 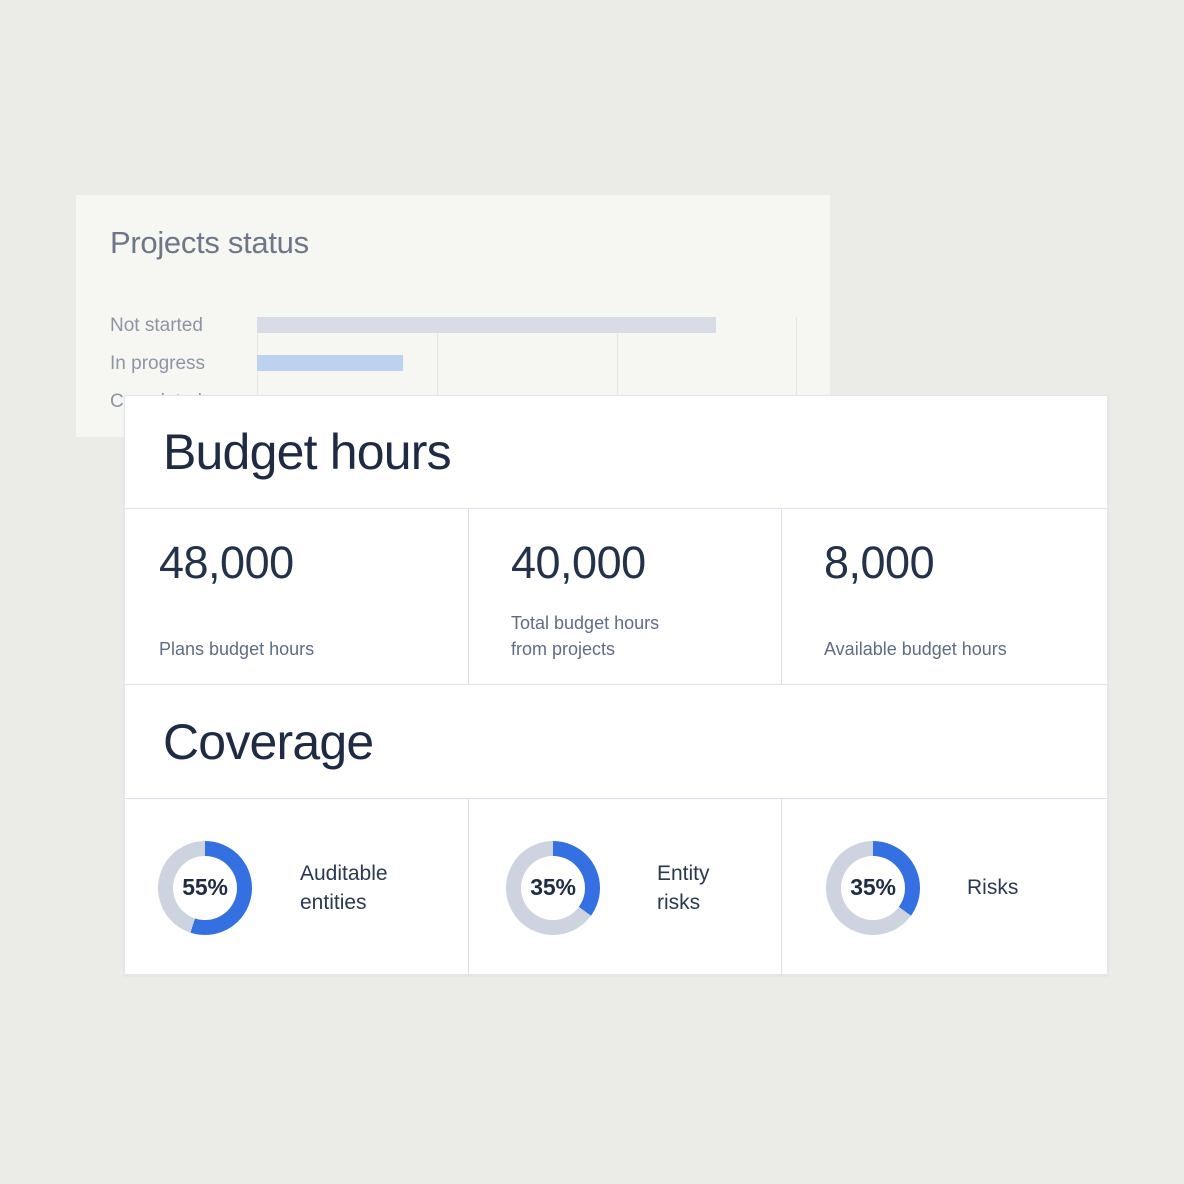 I want to click on stat-label: Plans budget hours, so click(x=237, y=649).